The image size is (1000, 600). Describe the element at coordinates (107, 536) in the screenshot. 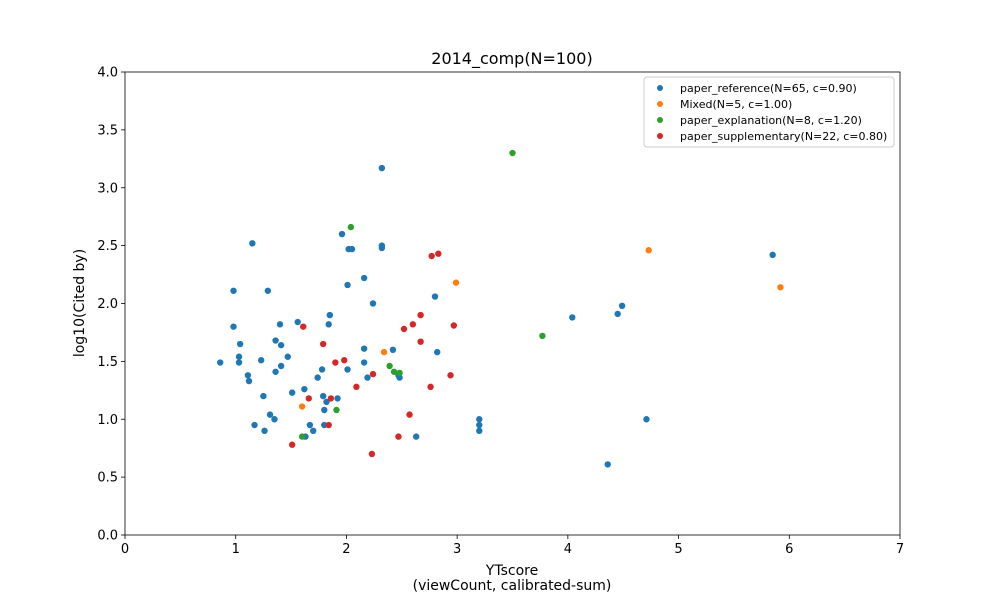

I see `y-tick-label: 0.0` at that location.